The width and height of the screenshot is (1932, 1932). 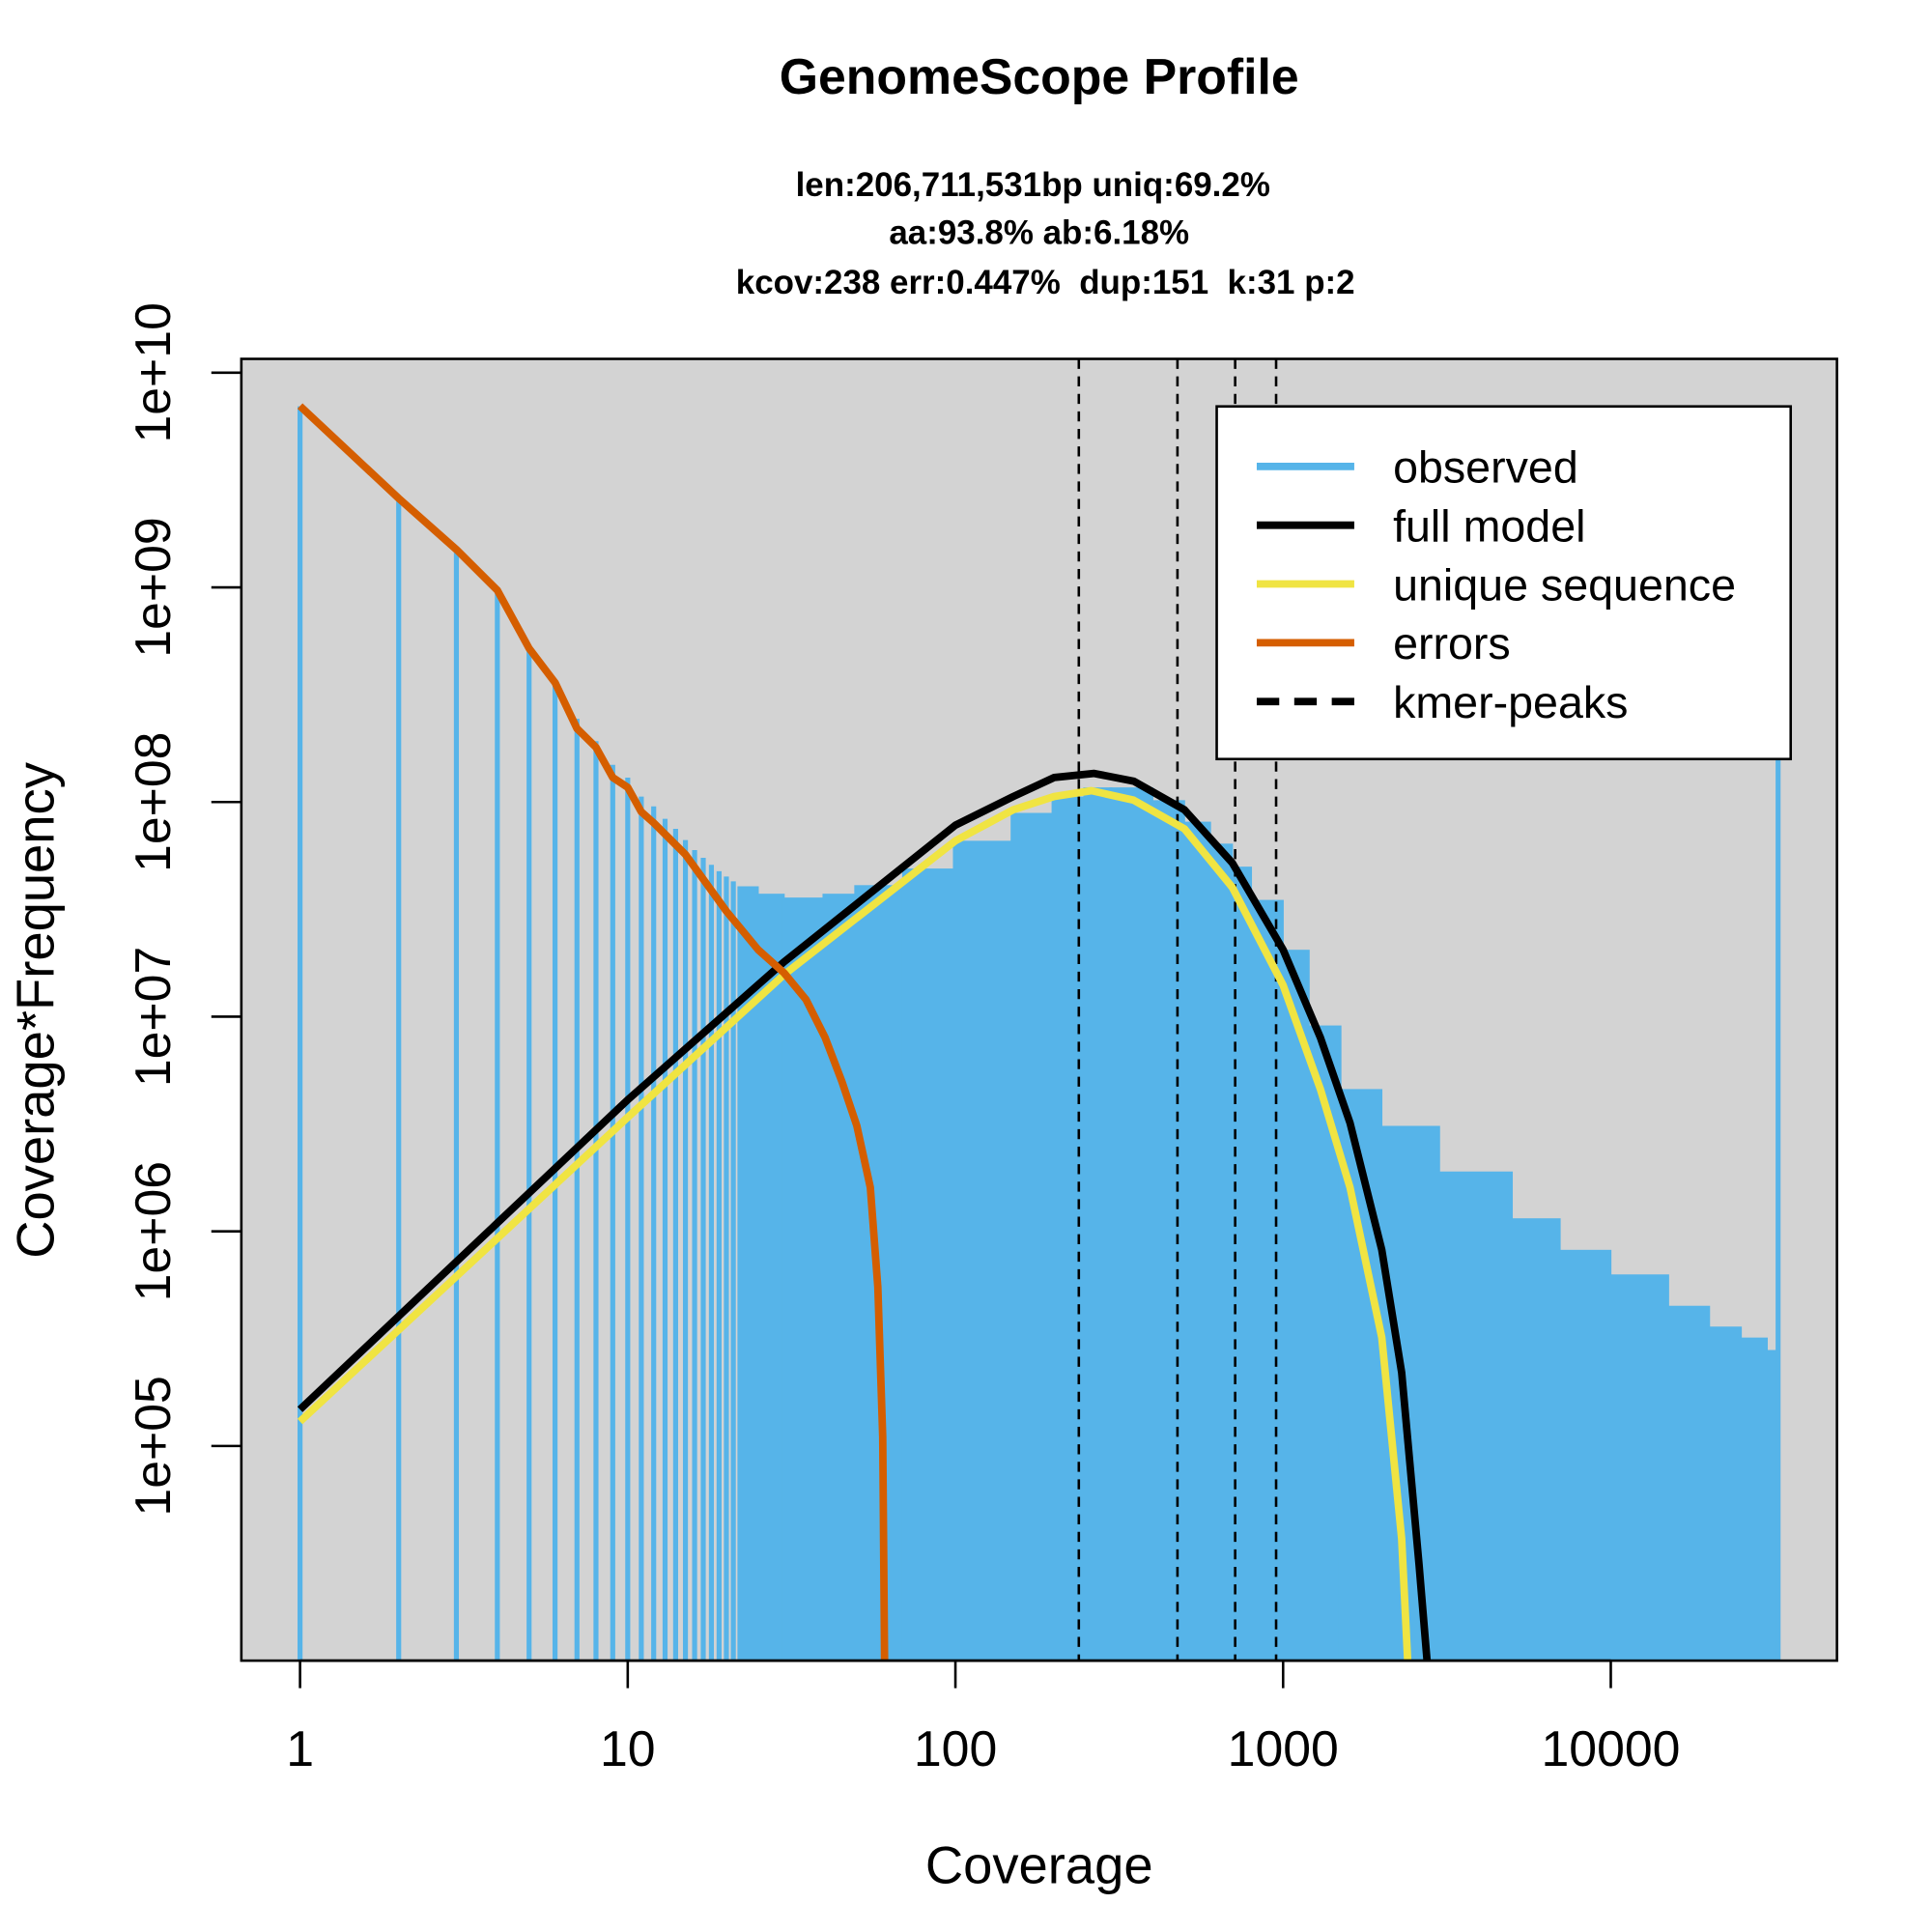 I want to click on subtitle: len:206,711,531bp uniq:69.2%, so click(x=1033, y=185).